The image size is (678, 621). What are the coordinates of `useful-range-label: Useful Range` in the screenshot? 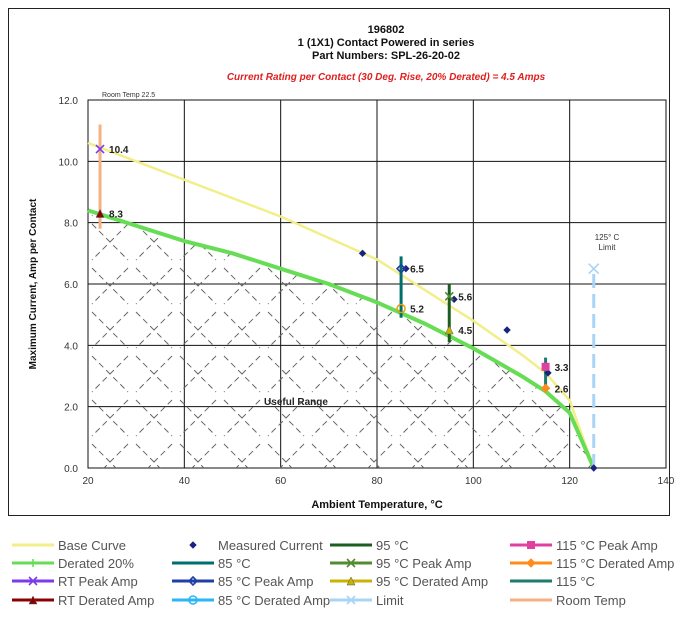 It's located at (296, 402).